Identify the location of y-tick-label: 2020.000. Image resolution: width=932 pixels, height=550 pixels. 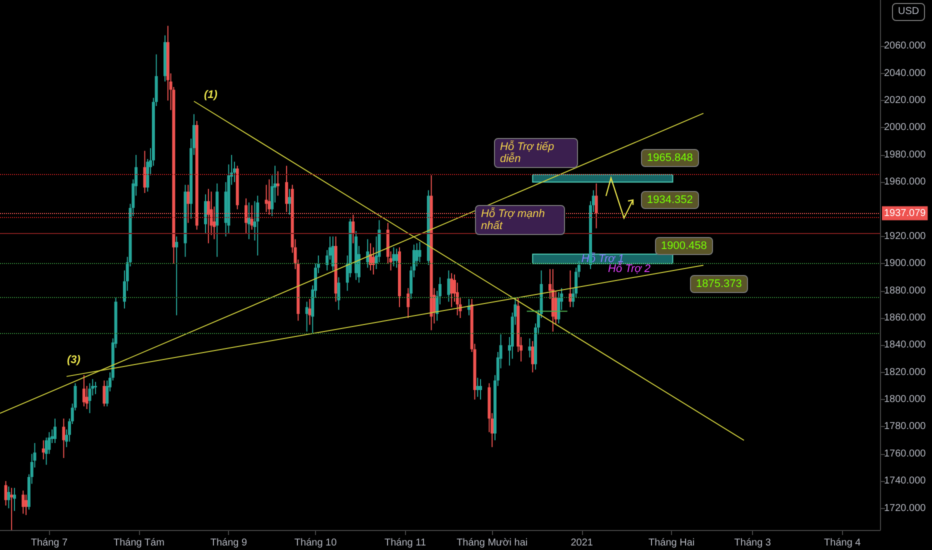
(905, 100).